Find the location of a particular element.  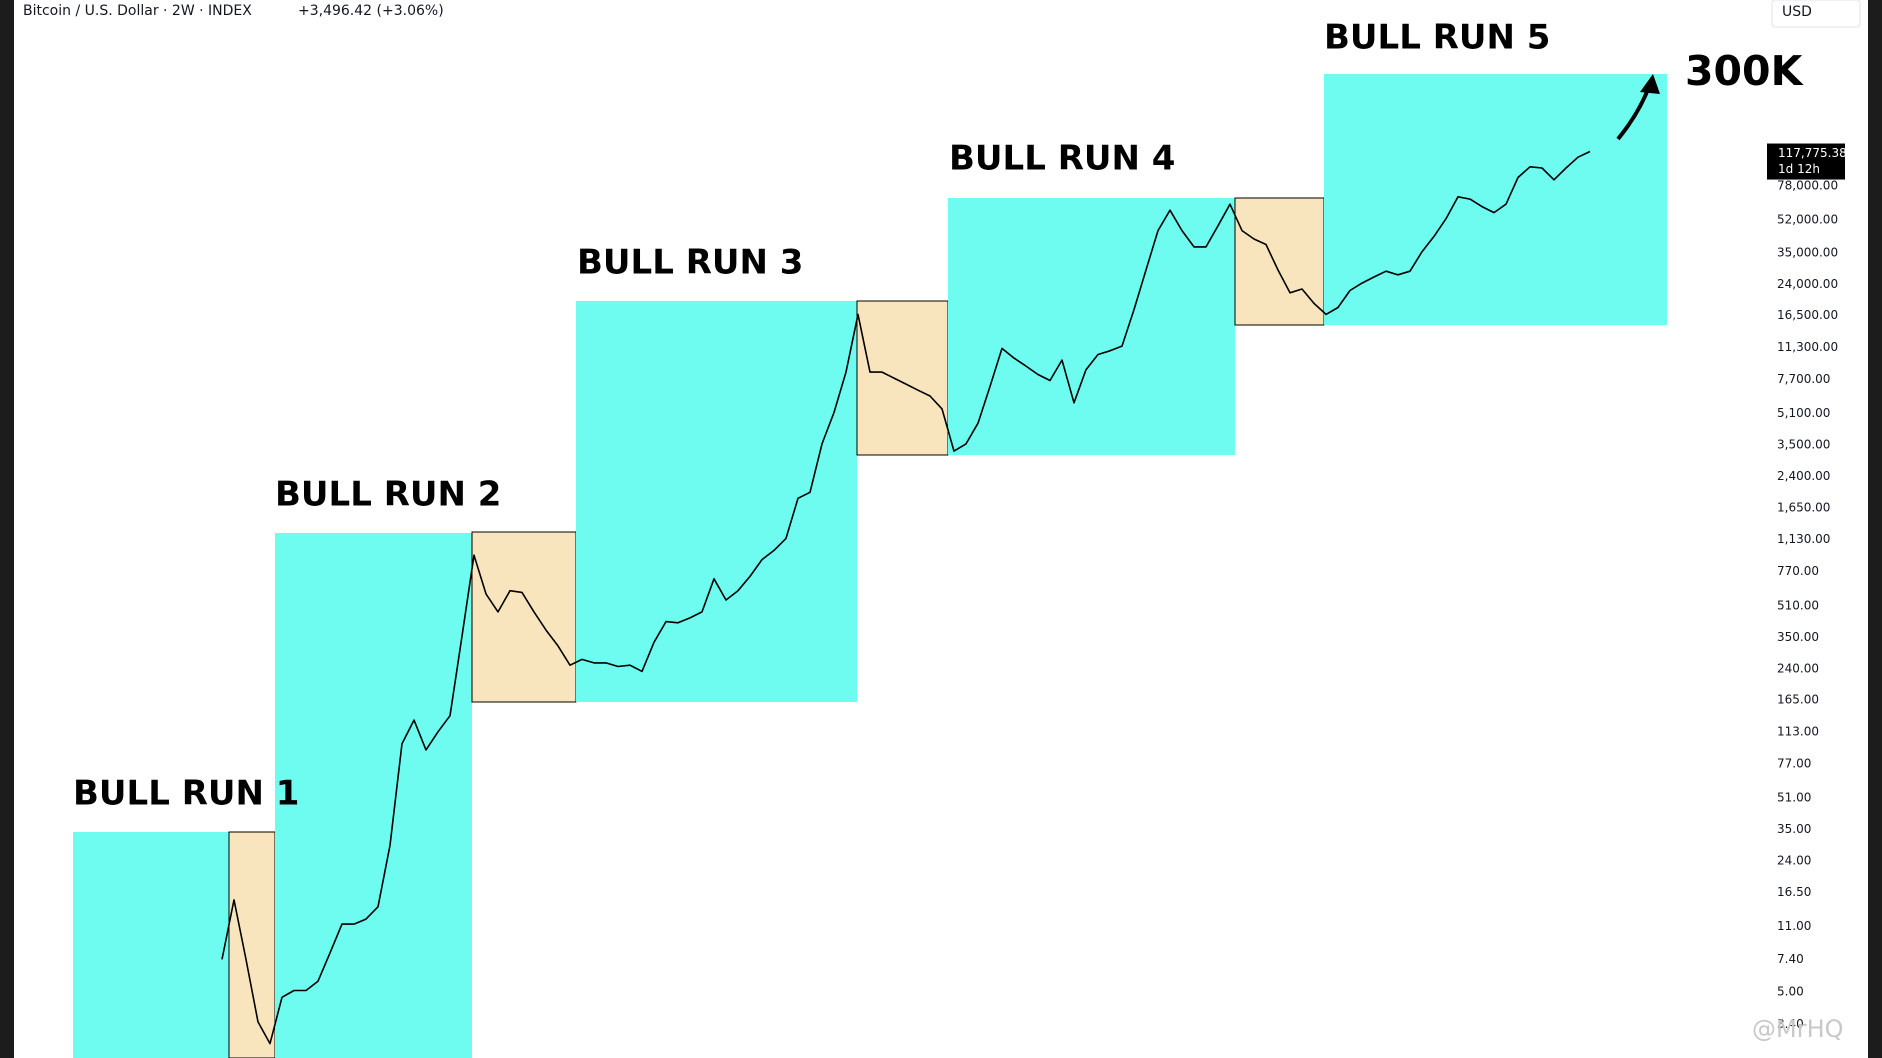

annotation: BULL RUN 3 is located at coordinates (690, 263).